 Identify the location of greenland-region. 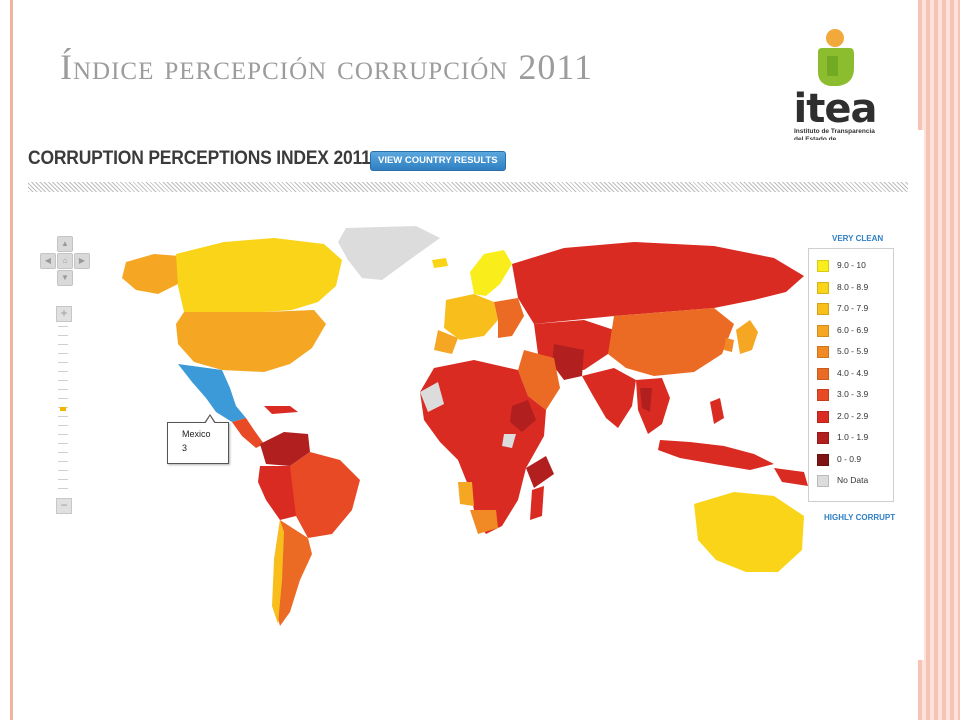
(389, 253).